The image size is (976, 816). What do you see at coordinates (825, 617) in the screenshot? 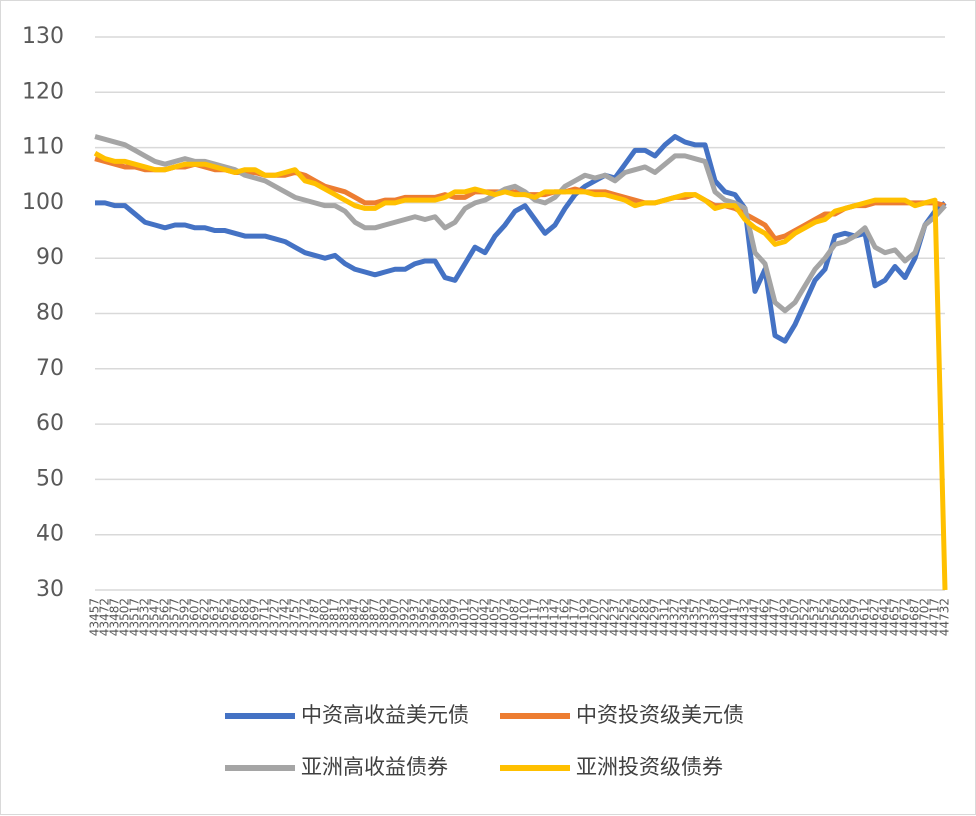
I see `x-tick-label: 44552` at bounding box center [825, 617].